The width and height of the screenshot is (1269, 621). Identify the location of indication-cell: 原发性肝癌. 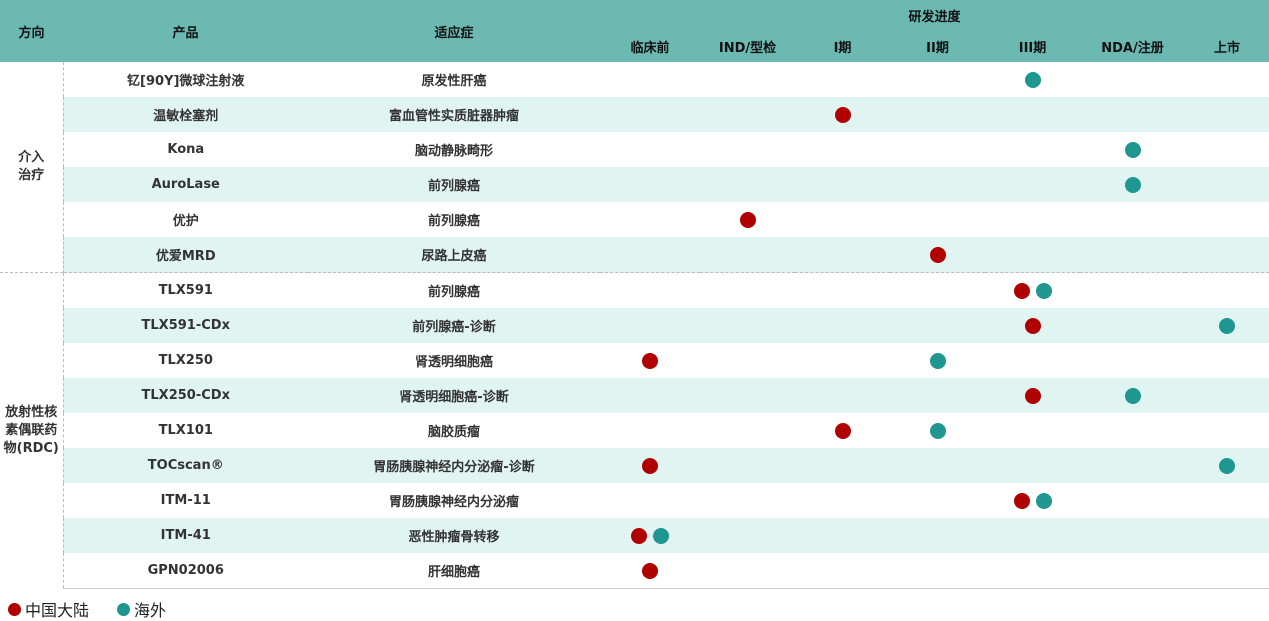
(454, 81).